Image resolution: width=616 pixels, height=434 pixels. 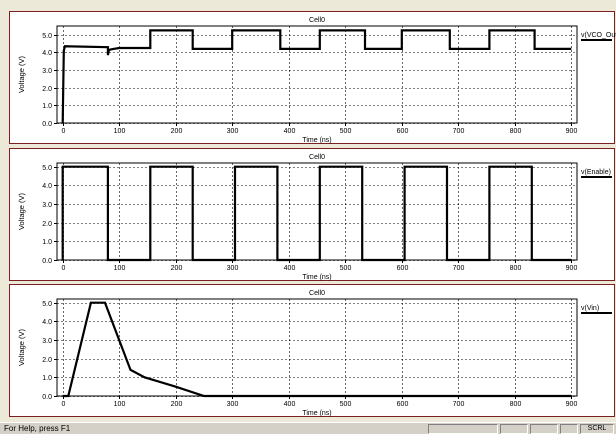 What do you see at coordinates (316, 413) in the screenshot?
I see `chart-3-x-axis-label: Time (ns)` at bounding box center [316, 413].